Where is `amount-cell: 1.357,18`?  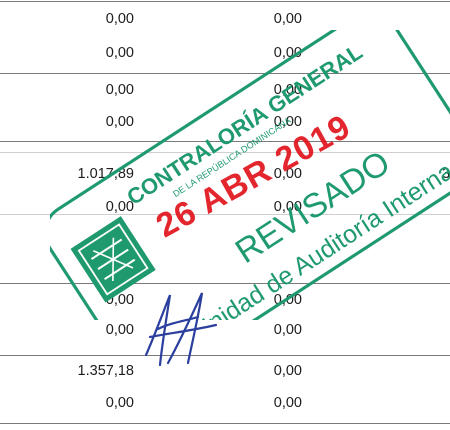
amount-cell: 1.357,18 is located at coordinates (105, 371).